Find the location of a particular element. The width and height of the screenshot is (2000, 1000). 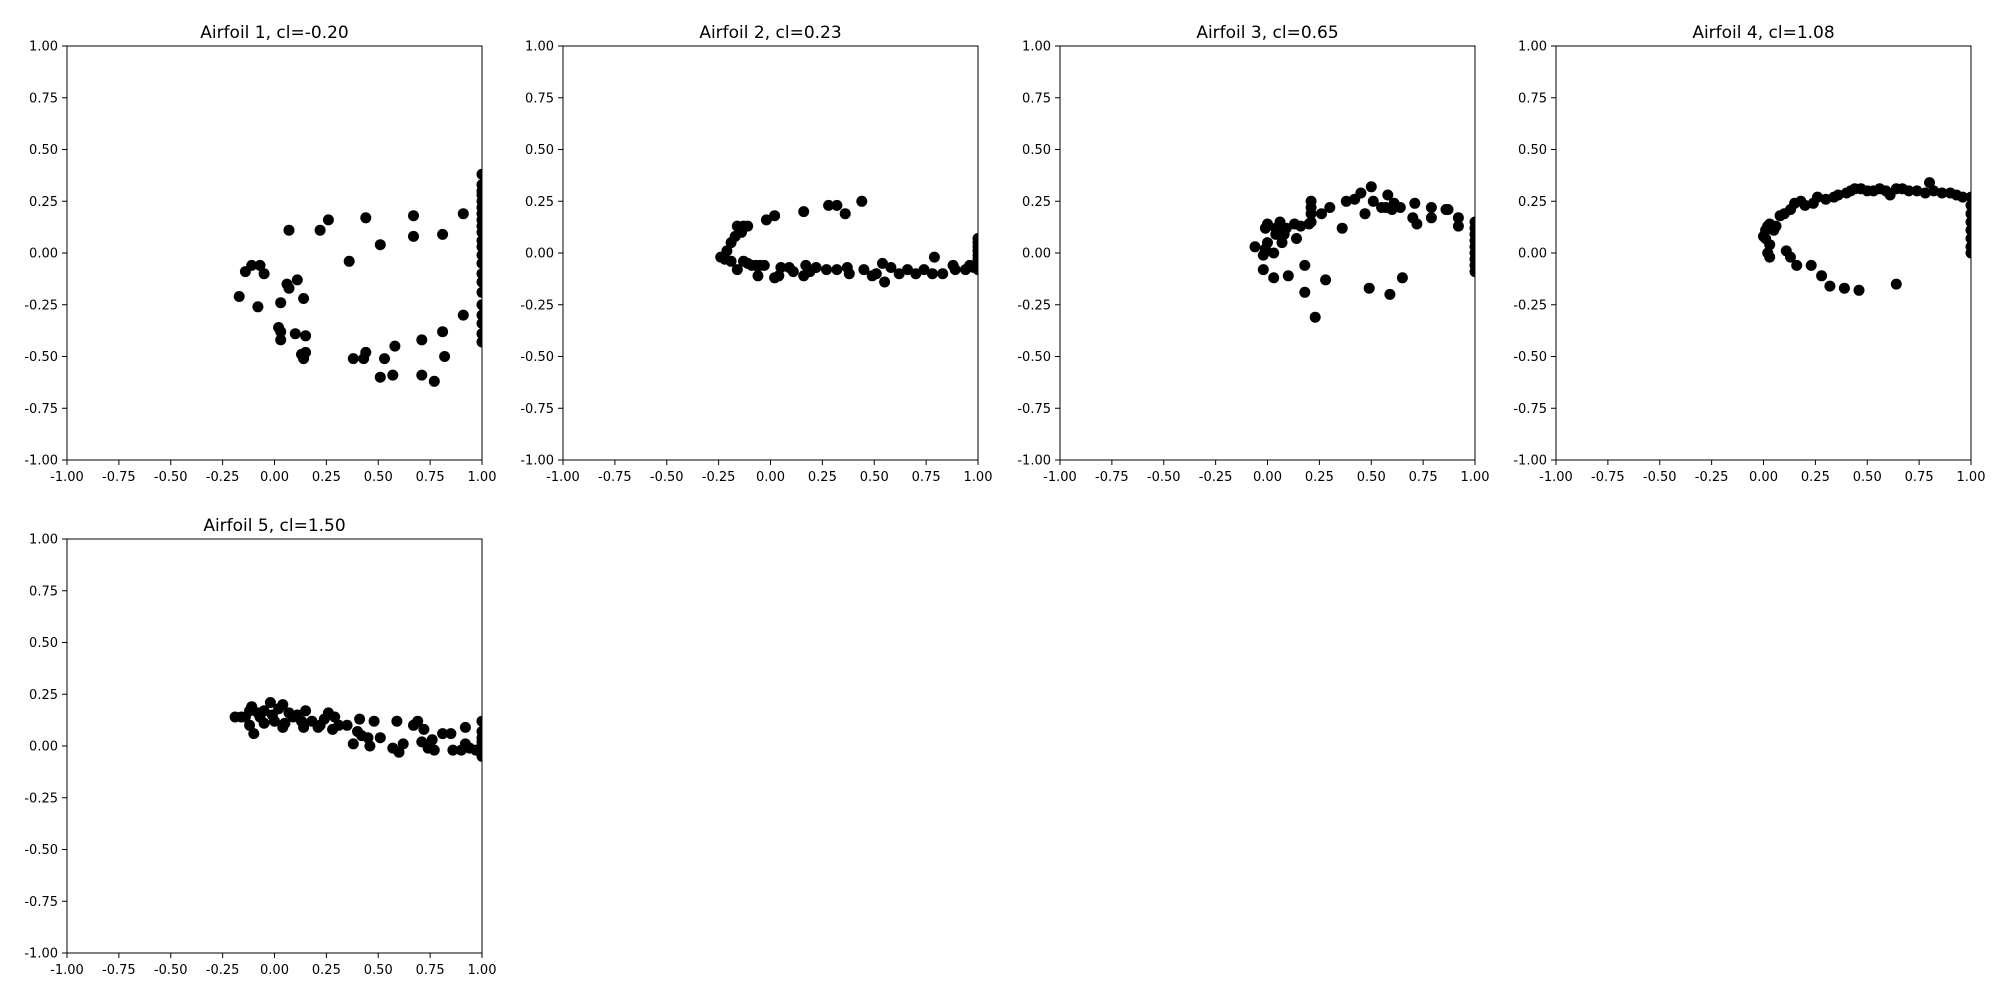

subplot-title: Airfoil 2, cl=0.23 is located at coordinates (770, 33).